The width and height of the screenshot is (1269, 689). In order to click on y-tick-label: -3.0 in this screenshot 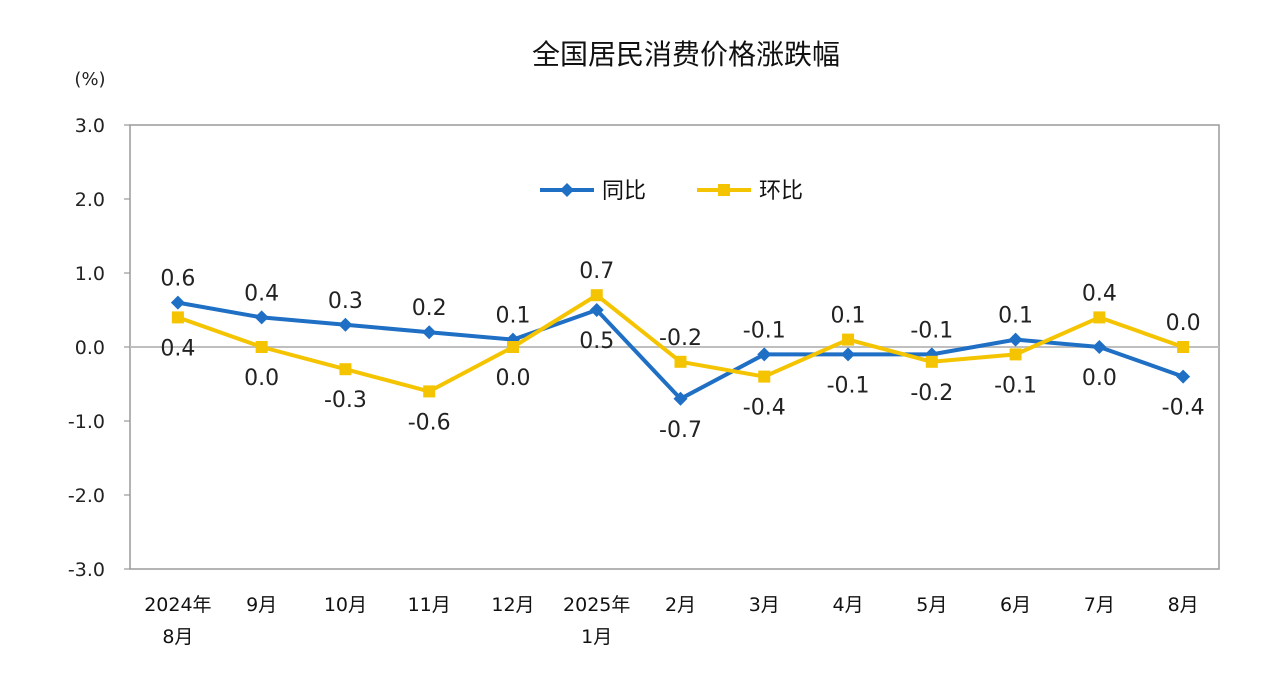, I will do `click(86, 570)`.